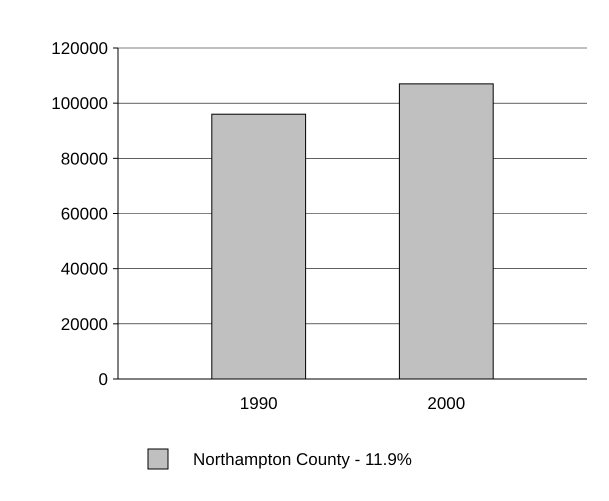  Describe the element at coordinates (446, 403) in the screenshot. I see `x-tick-label: 2000` at that location.